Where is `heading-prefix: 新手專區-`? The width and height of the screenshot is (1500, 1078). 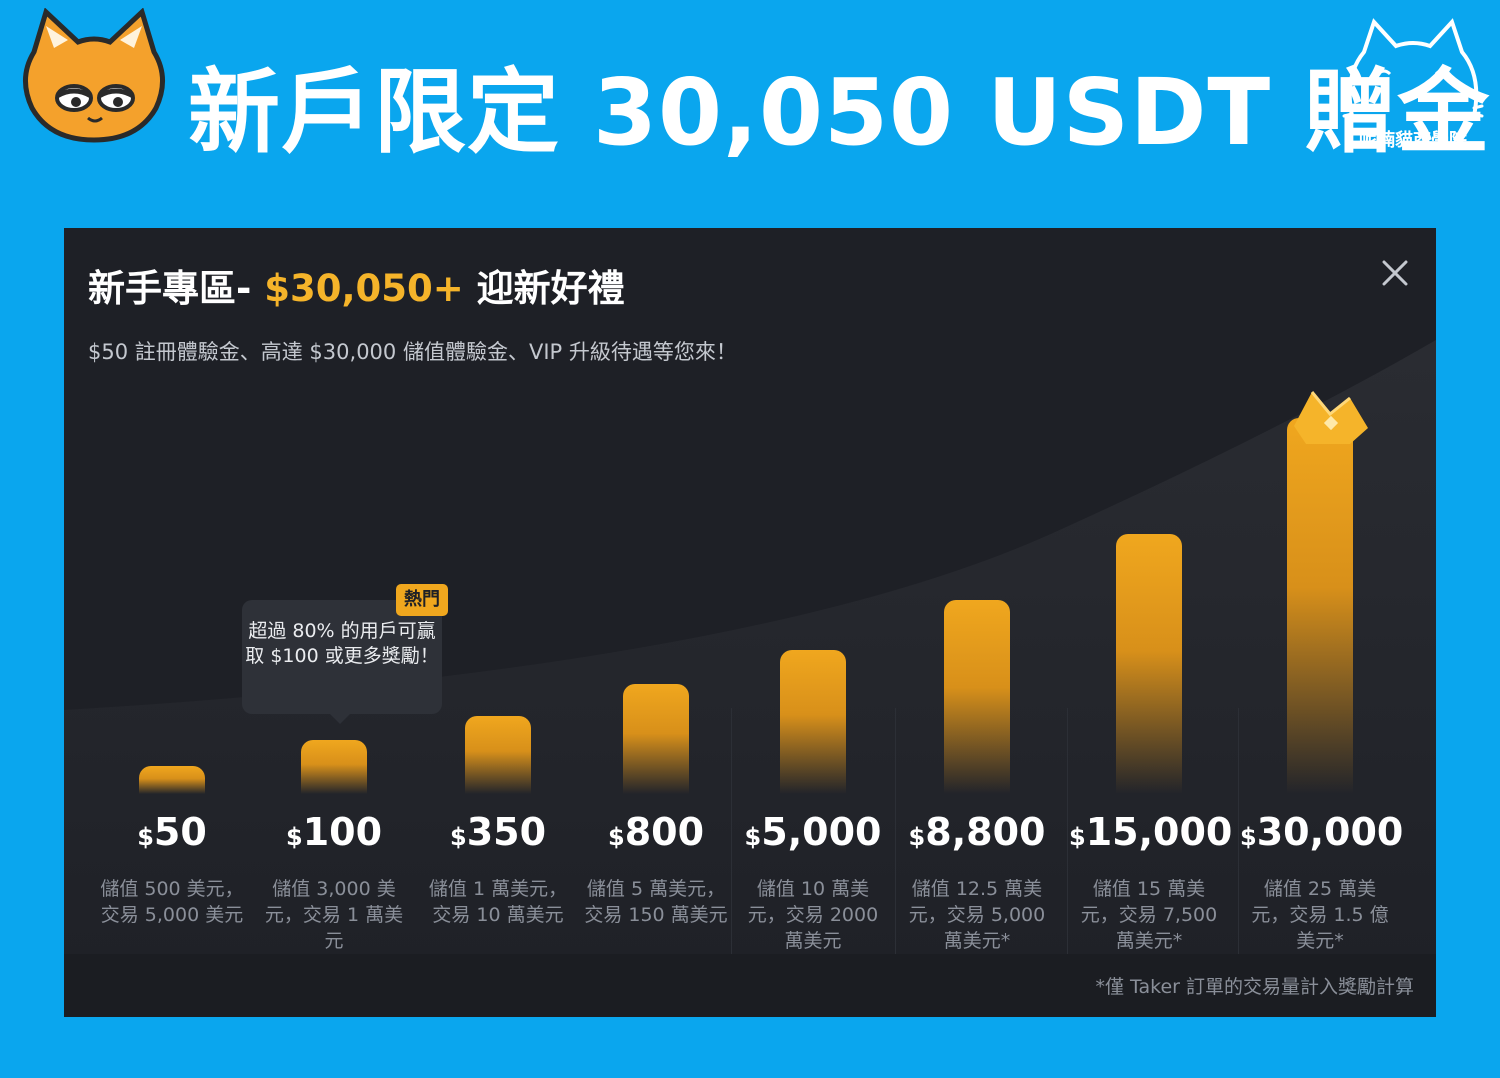 heading-prefix: 新手專區- is located at coordinates (176, 288).